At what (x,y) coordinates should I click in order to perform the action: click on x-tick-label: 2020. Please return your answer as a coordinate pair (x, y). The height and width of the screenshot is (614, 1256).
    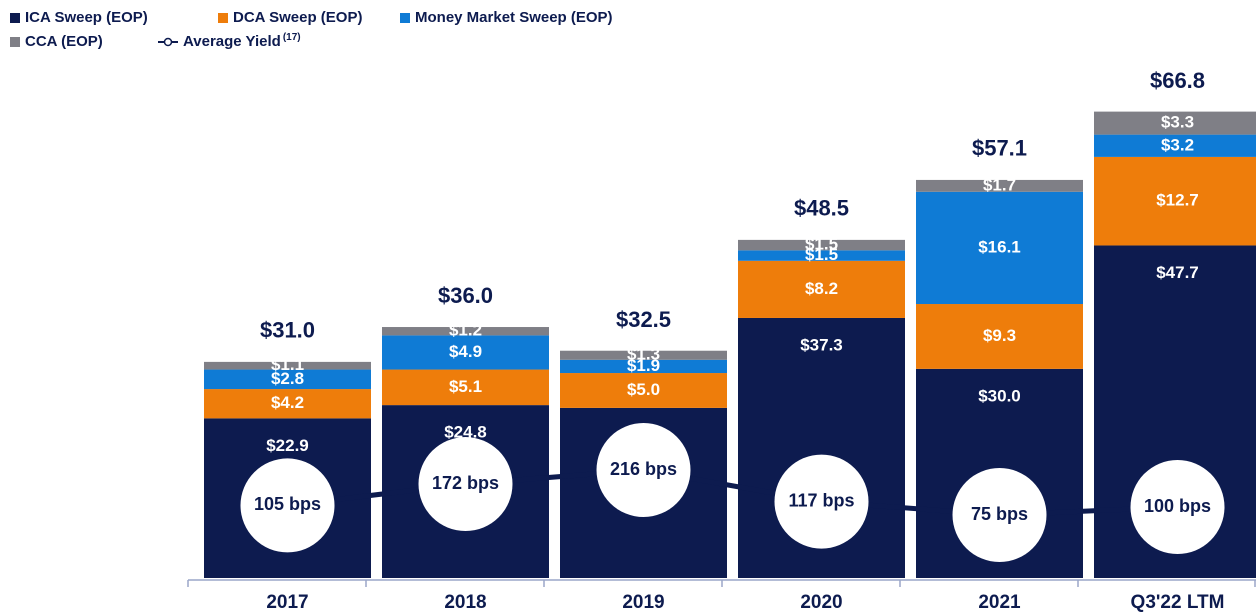
    Looking at the image, I should click on (821, 602).